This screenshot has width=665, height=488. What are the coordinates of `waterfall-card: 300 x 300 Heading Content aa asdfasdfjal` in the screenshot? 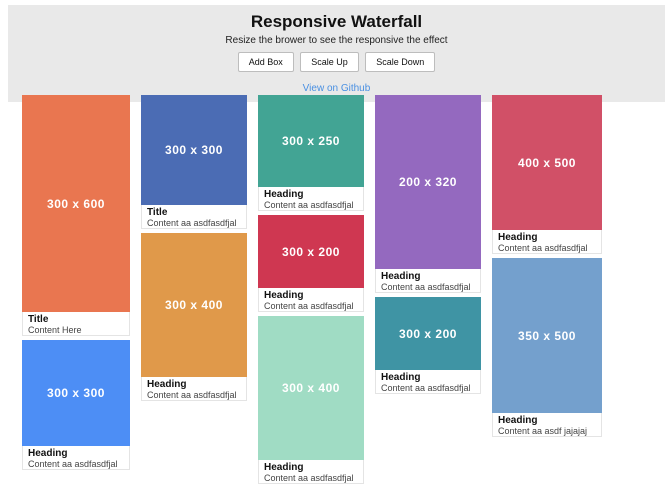 It's located at (76, 405).